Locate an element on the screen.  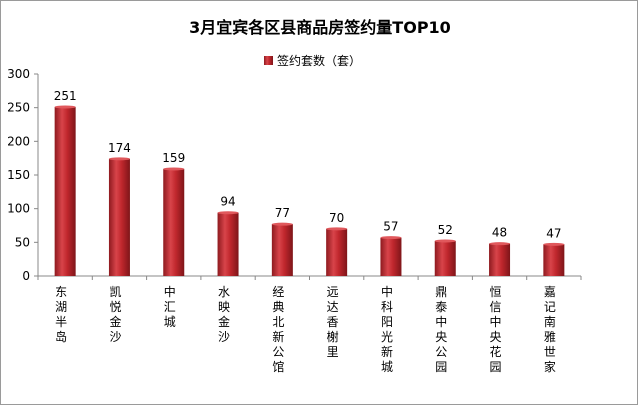
data-label: 94 is located at coordinates (227, 202).